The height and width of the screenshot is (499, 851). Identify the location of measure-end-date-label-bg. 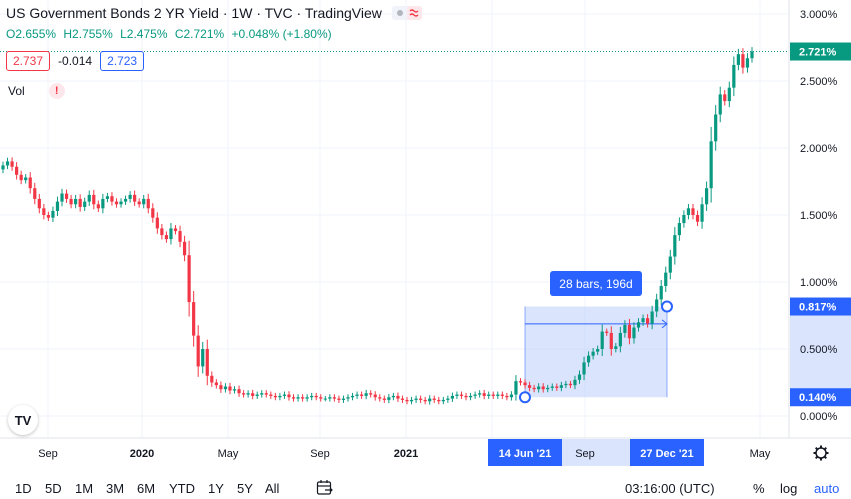
(667, 452).